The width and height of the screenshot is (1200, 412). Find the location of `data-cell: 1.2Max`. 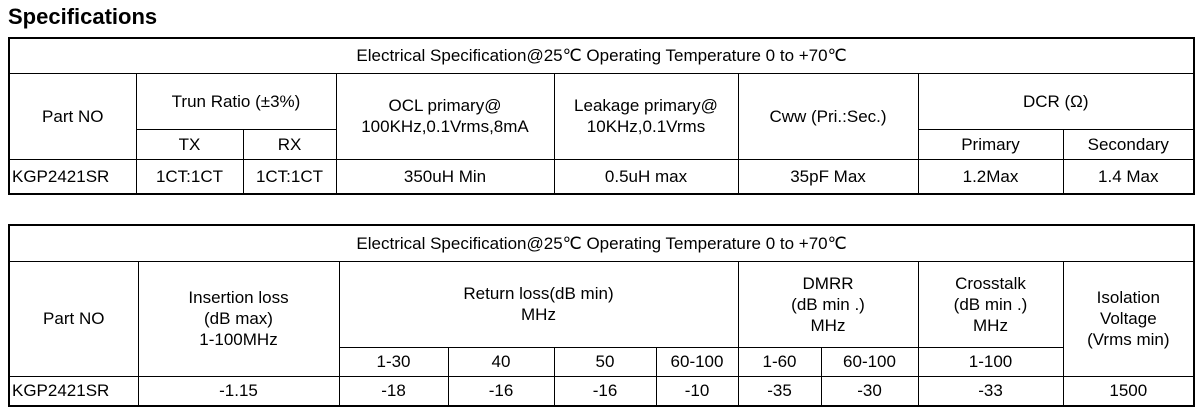

data-cell: 1.2Max is located at coordinates (990, 176).